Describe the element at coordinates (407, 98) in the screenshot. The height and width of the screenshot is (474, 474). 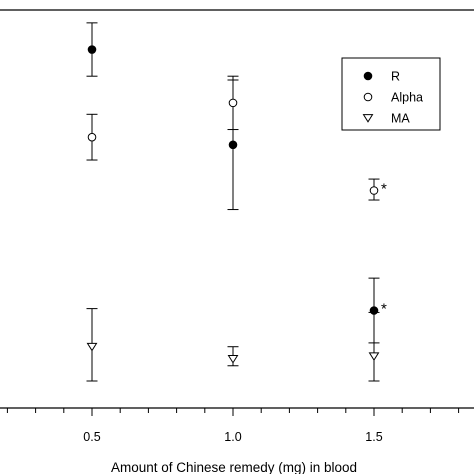
I see `legend-label: Alpha` at that location.